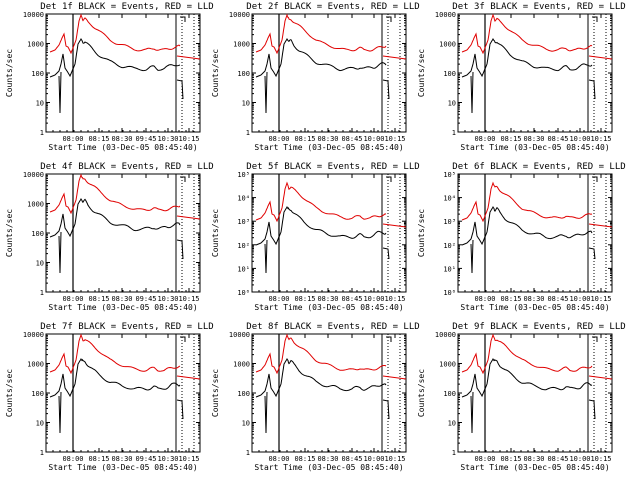 The width and height of the screenshot is (640, 480). What do you see at coordinates (332, 167) in the screenshot?
I see `chart-title: Det 5f BLACK = Events, RED = LLD` at bounding box center [332, 167].